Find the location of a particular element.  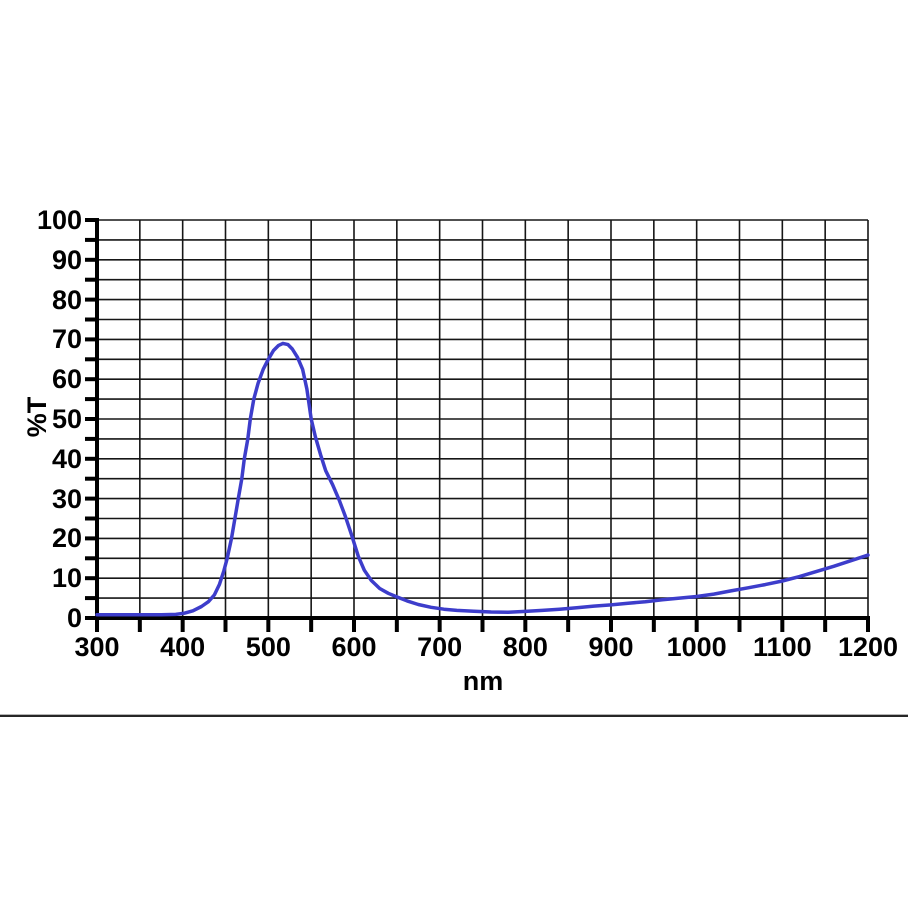

x-tick-label-800: 800 is located at coordinates (525, 647).